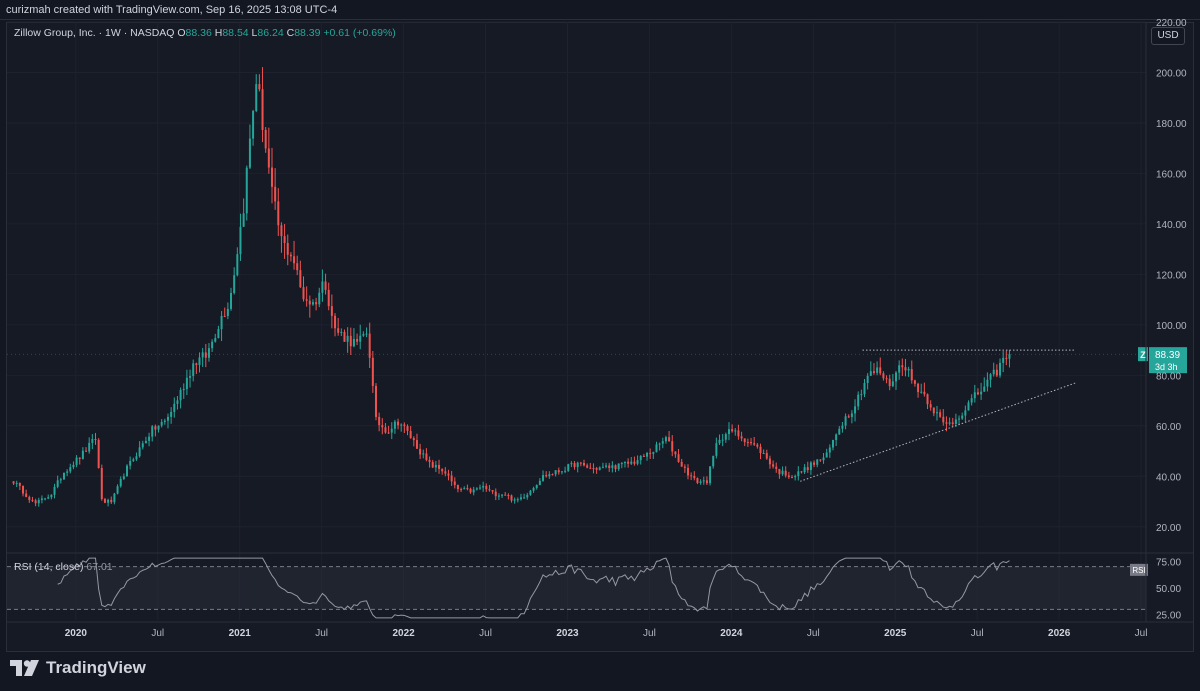 This screenshot has height=691, width=1200. Describe the element at coordinates (938, 432) in the screenshot. I see `support-trendline` at that location.